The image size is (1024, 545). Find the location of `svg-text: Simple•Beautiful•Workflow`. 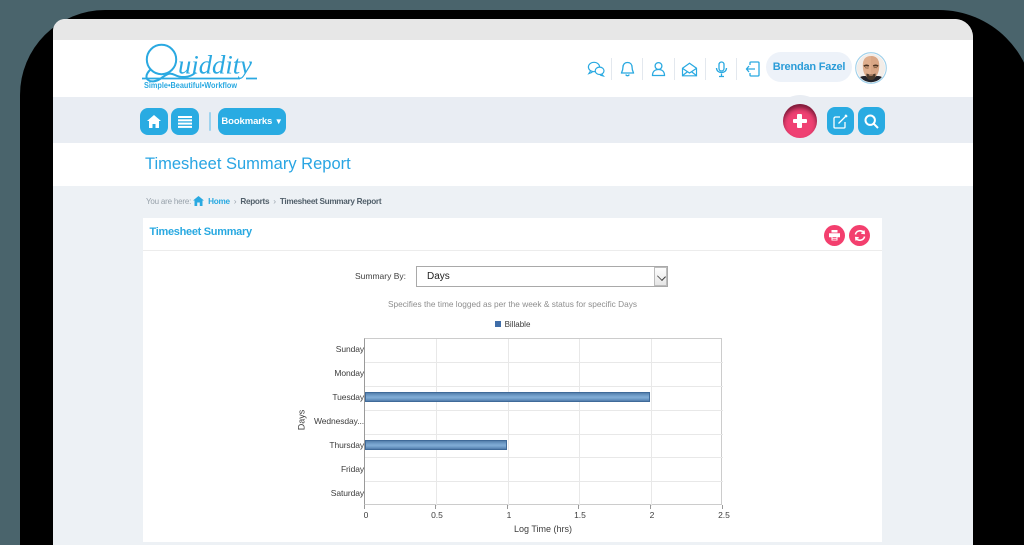

svg-text: Simple•Beautiful•Workflow is located at coordinates (191, 85).